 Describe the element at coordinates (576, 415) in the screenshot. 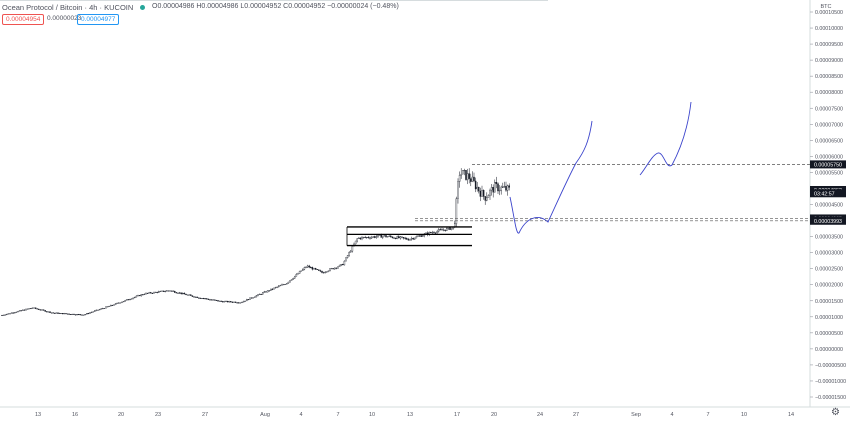

I see `time-tick-label: 27` at that location.